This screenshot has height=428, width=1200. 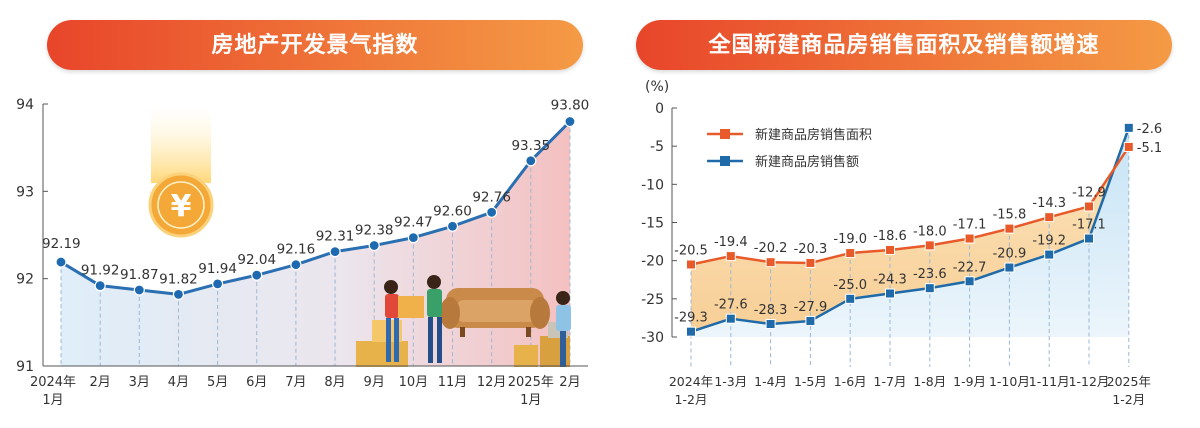 I want to click on right-y-tick-label: -10, so click(x=652, y=185).